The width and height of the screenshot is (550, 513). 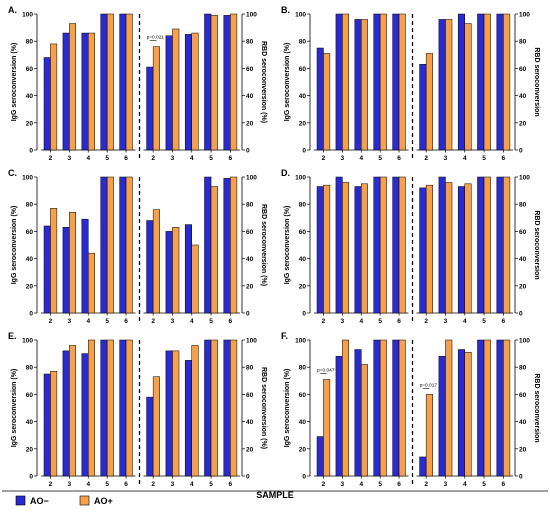 What do you see at coordinates (326, 370) in the screenshot?
I see `p-value-annotation: p=0.047` at bounding box center [326, 370].